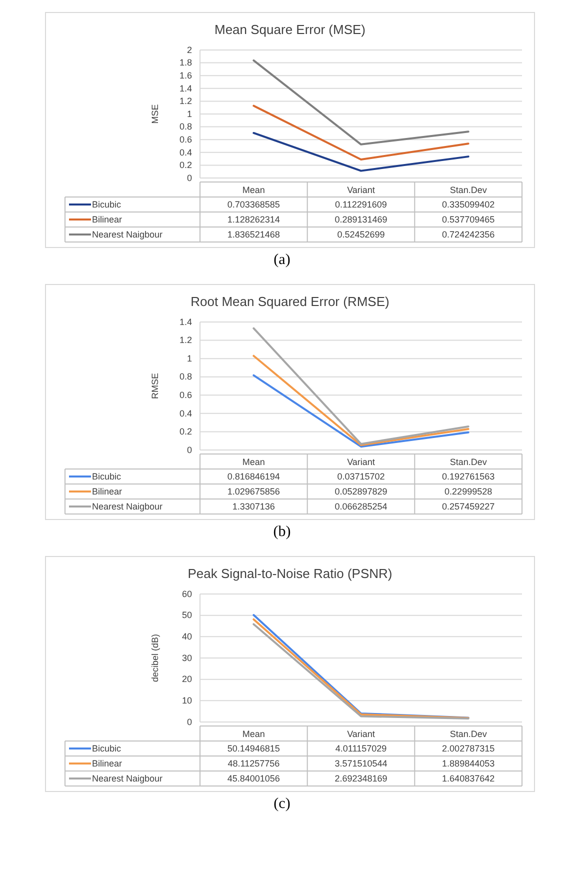 This screenshot has width=564, height=871. I want to click on data-label: 0.192761563, so click(468, 477).